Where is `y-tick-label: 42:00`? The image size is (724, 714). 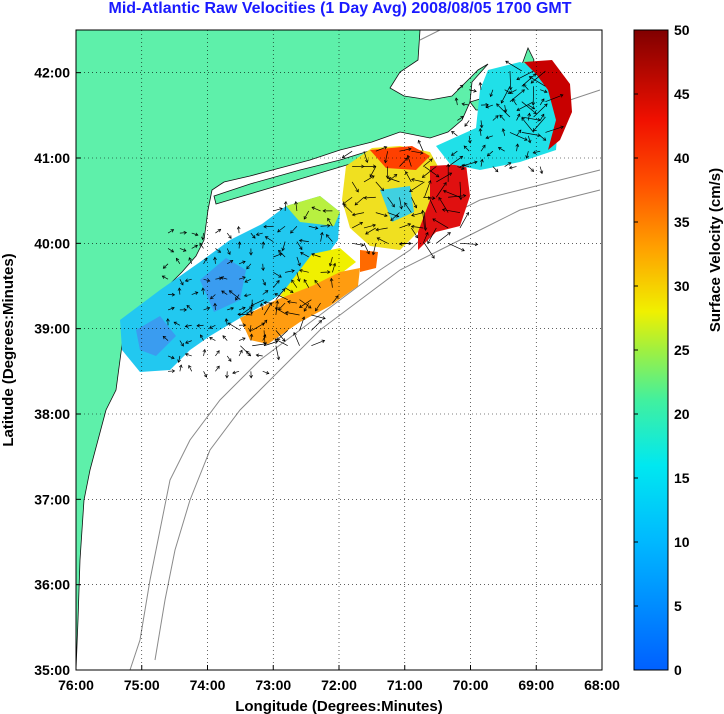 y-tick-label: 42:00 is located at coordinates (52, 73).